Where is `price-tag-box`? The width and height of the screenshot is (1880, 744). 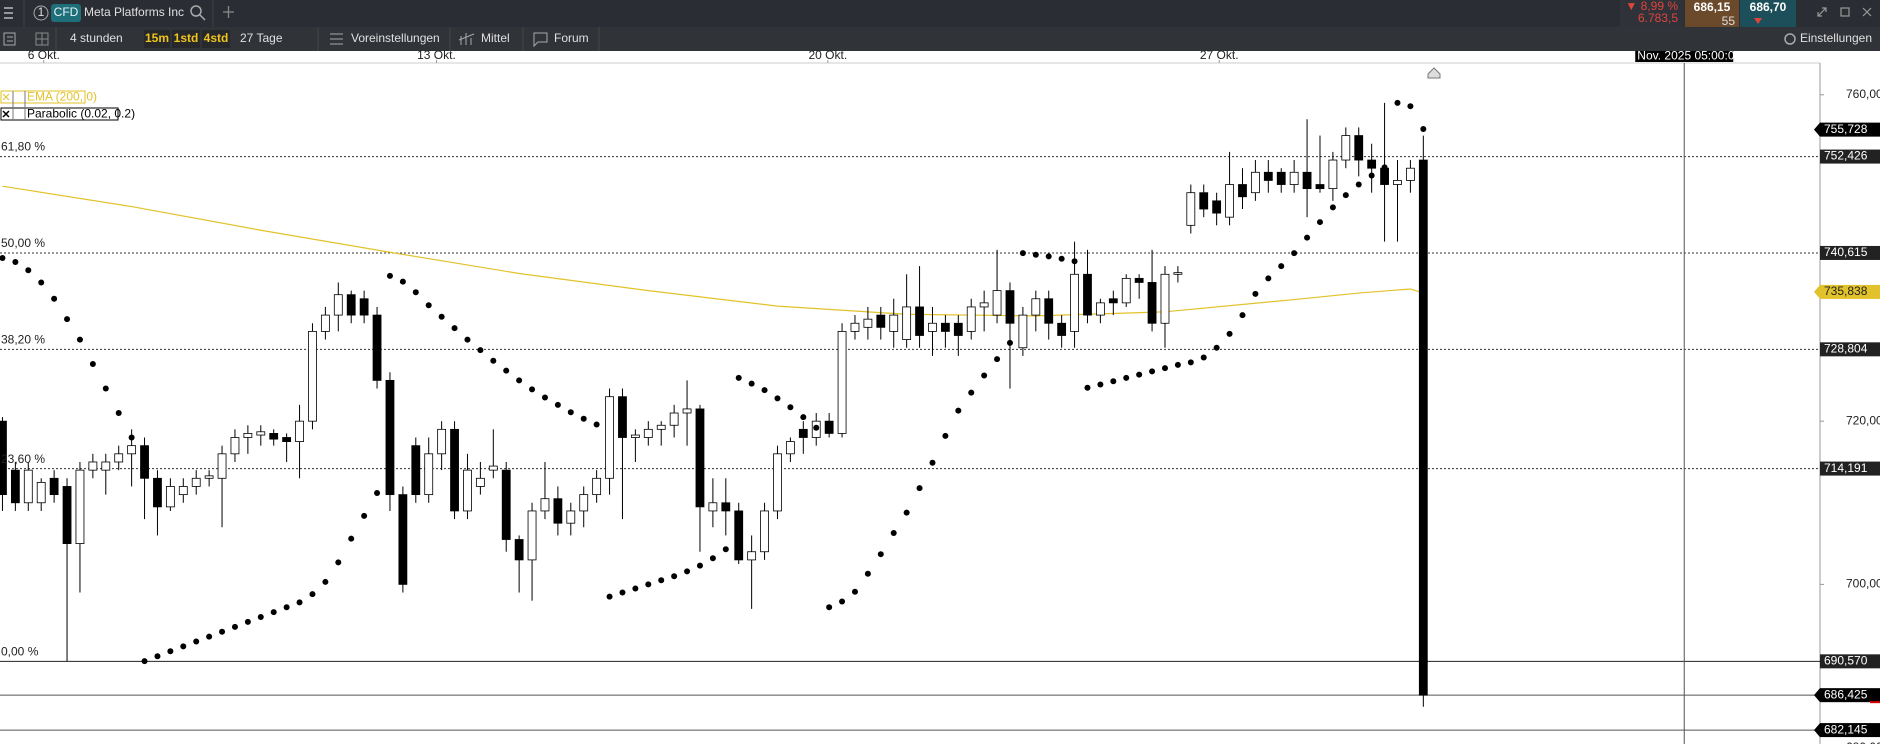
price-tag-box is located at coordinates (1850, 291).